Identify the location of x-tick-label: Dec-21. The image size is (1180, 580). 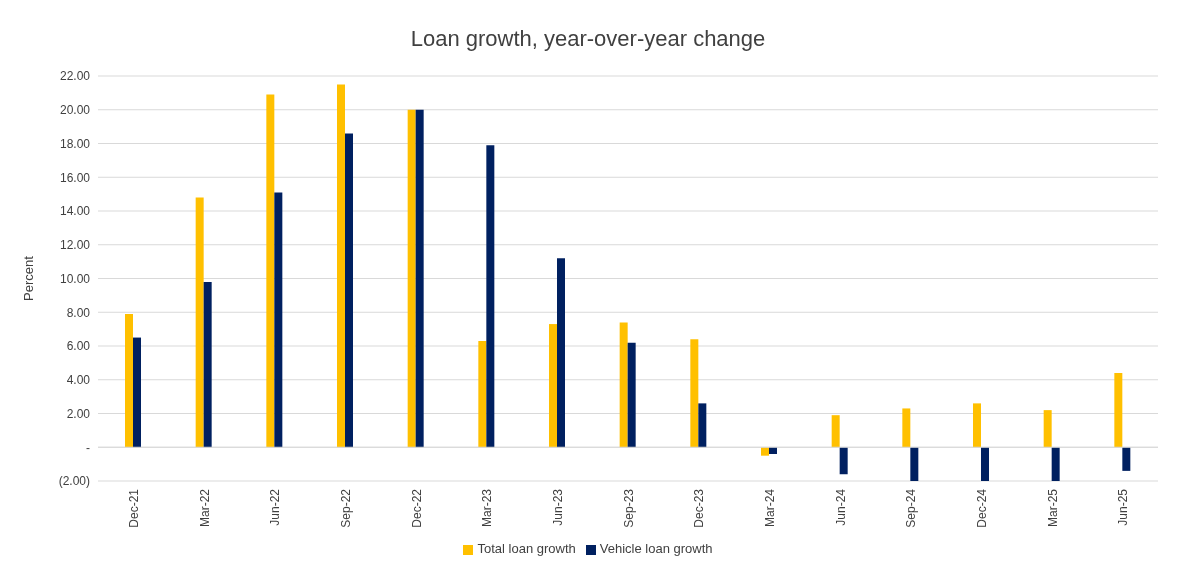
(133, 508).